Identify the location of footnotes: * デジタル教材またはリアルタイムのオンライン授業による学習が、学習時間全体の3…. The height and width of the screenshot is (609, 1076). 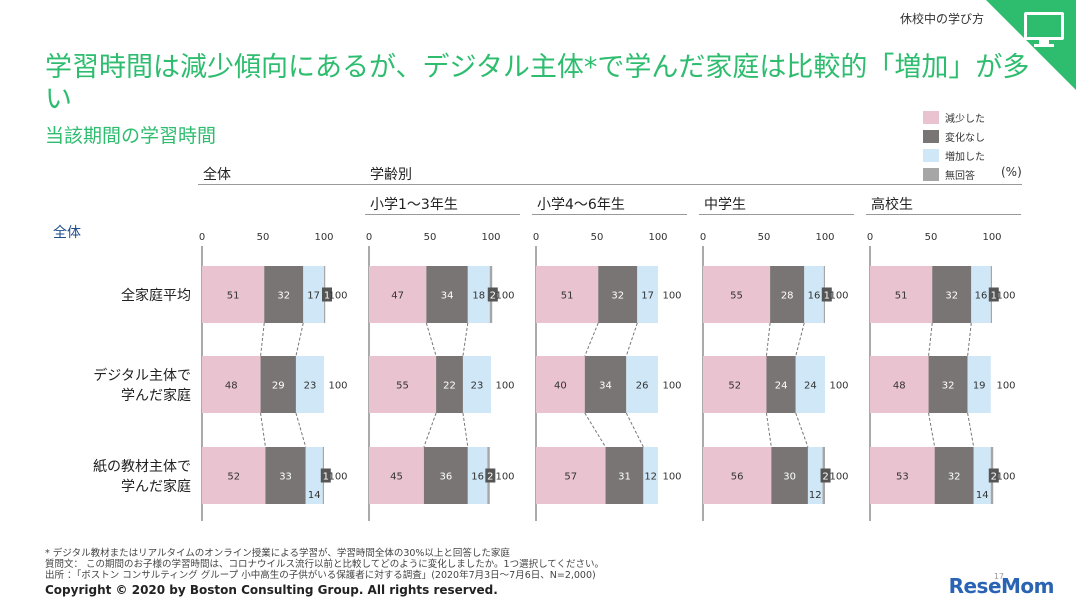
(324, 564).